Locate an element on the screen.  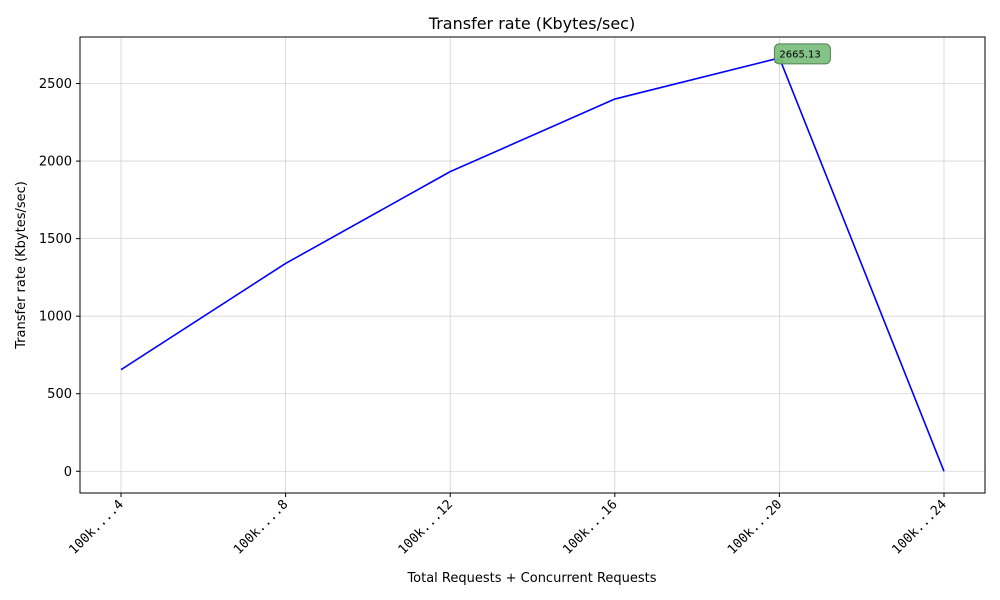
y-tick-label: 2500 is located at coordinates (55, 84).